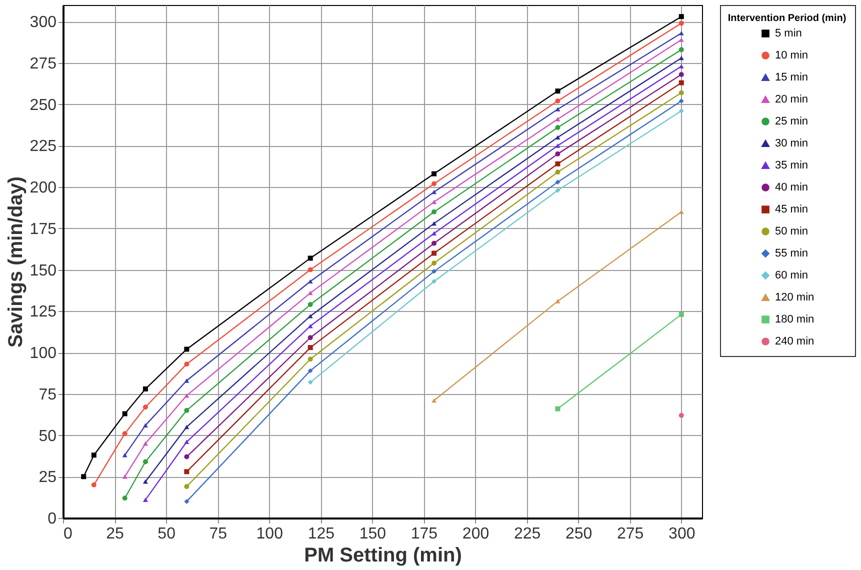 The width and height of the screenshot is (861, 570). Describe the element at coordinates (52, 519) in the screenshot. I see `y-tick-label: 0` at that location.